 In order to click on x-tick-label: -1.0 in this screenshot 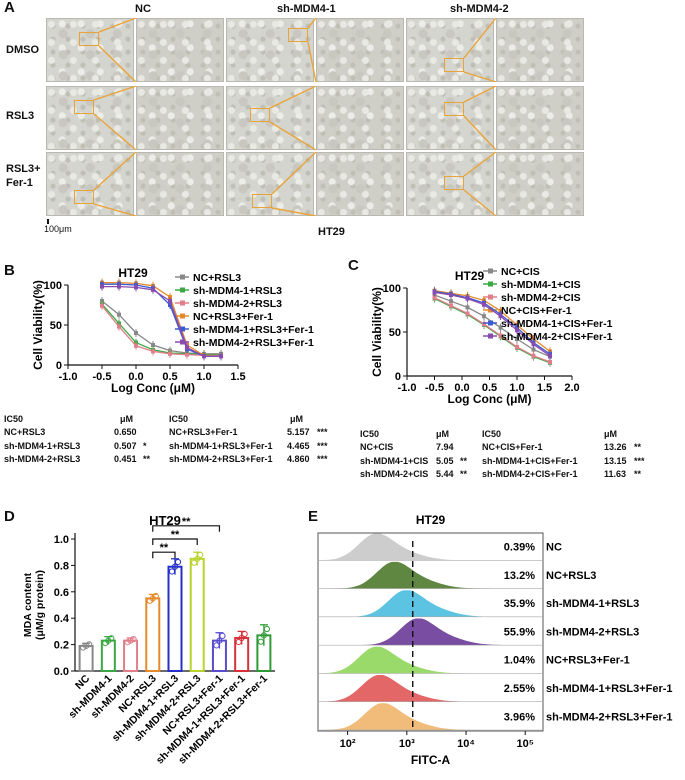, I will do `click(407, 388)`.